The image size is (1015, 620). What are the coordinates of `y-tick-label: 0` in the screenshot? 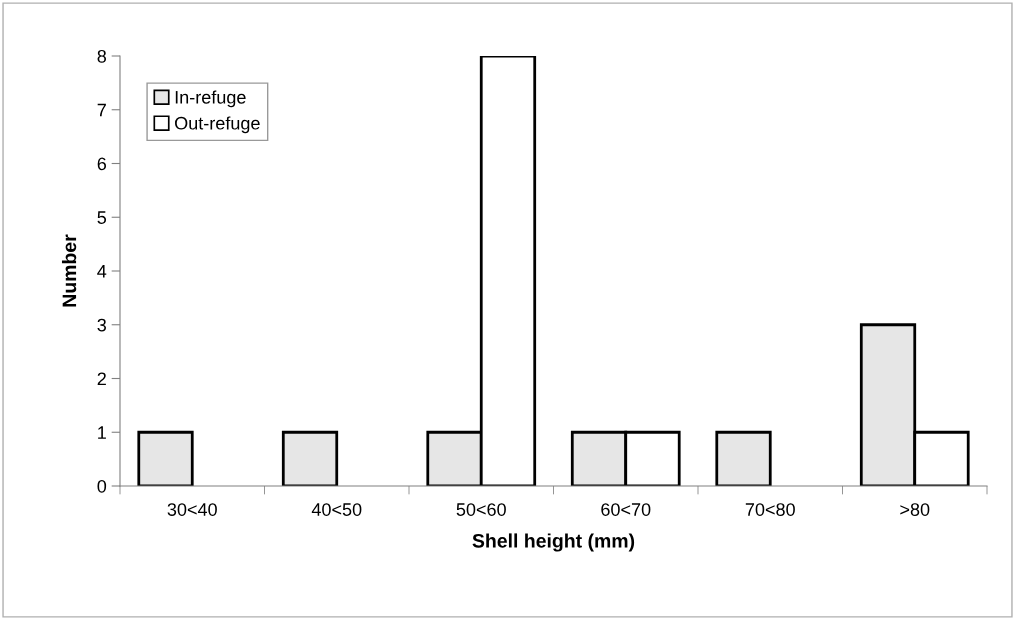 It's located at (102, 486).